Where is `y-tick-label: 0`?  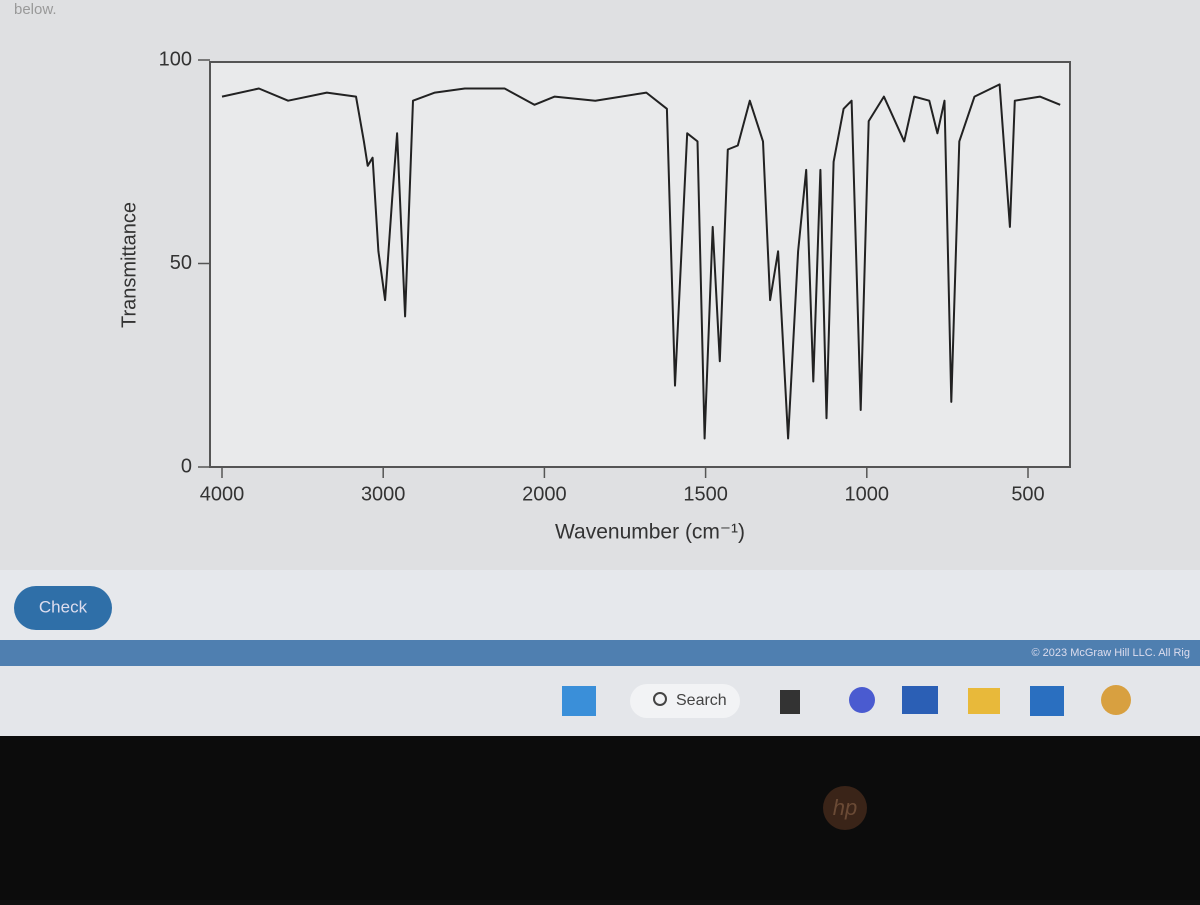 y-tick-label: 0 is located at coordinates (186, 466).